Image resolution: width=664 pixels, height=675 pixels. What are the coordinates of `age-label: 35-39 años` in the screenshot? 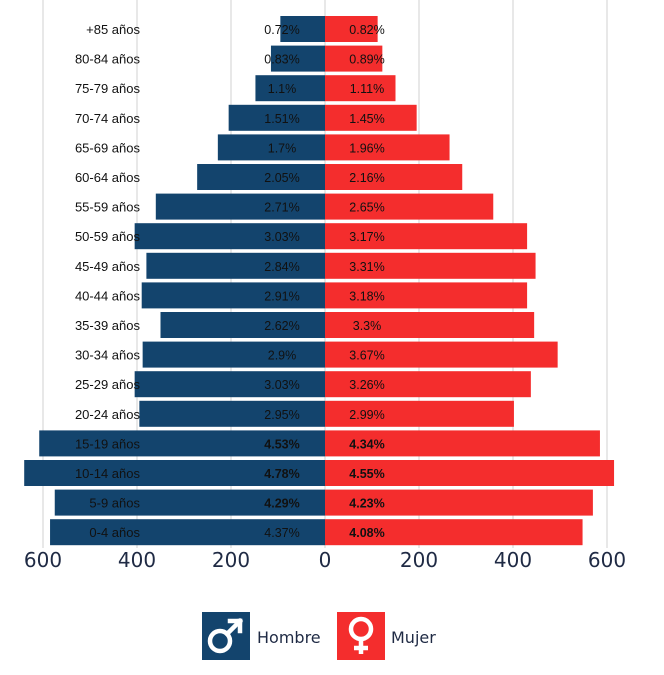 It's located at (108, 325).